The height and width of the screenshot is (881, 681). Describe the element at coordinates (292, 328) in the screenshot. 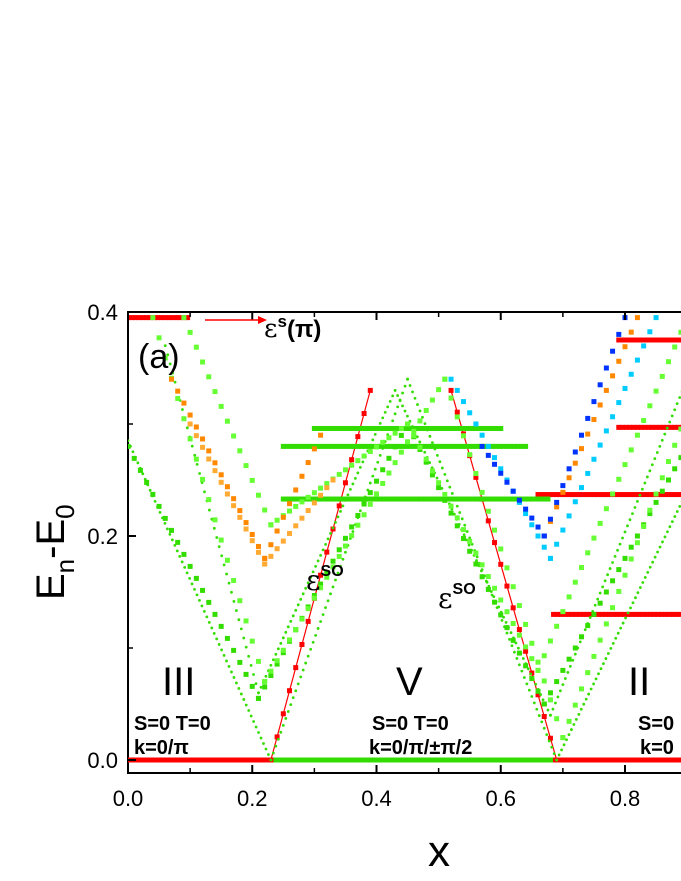

I see `svg-text: εs(π)` at that location.